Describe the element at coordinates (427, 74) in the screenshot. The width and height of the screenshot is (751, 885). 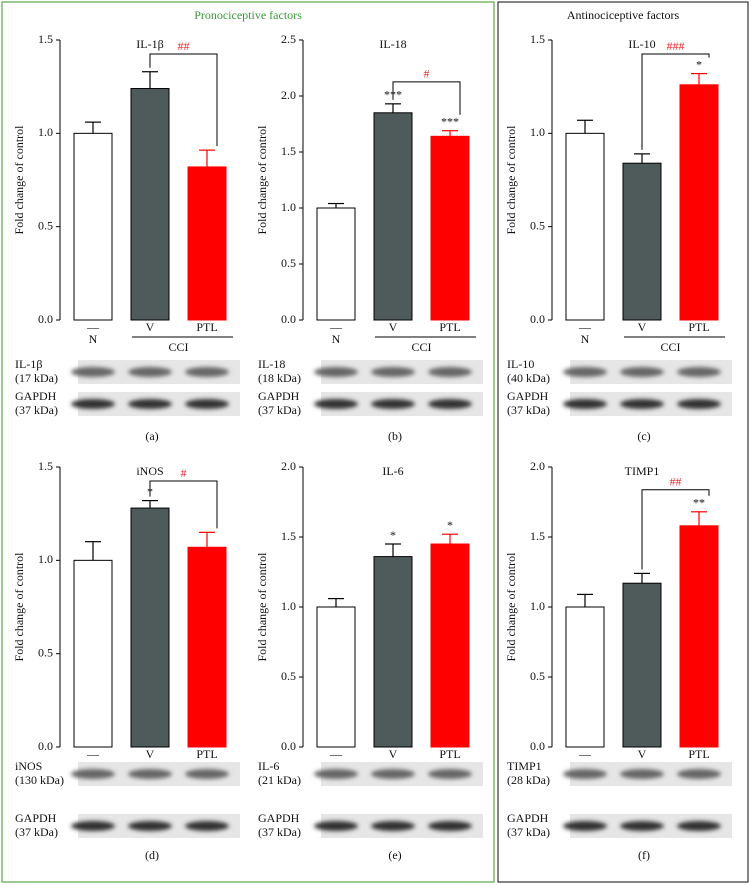
I see `comparison-label: #` at that location.